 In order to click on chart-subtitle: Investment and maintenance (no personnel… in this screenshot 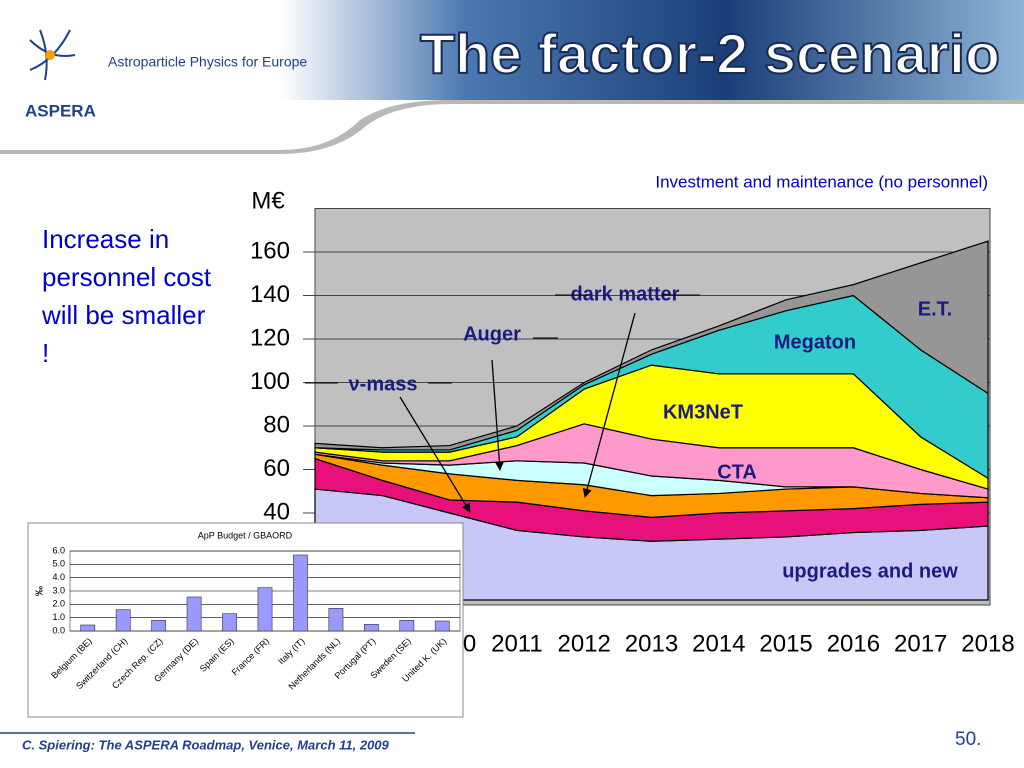, I will do `click(821, 181)`.